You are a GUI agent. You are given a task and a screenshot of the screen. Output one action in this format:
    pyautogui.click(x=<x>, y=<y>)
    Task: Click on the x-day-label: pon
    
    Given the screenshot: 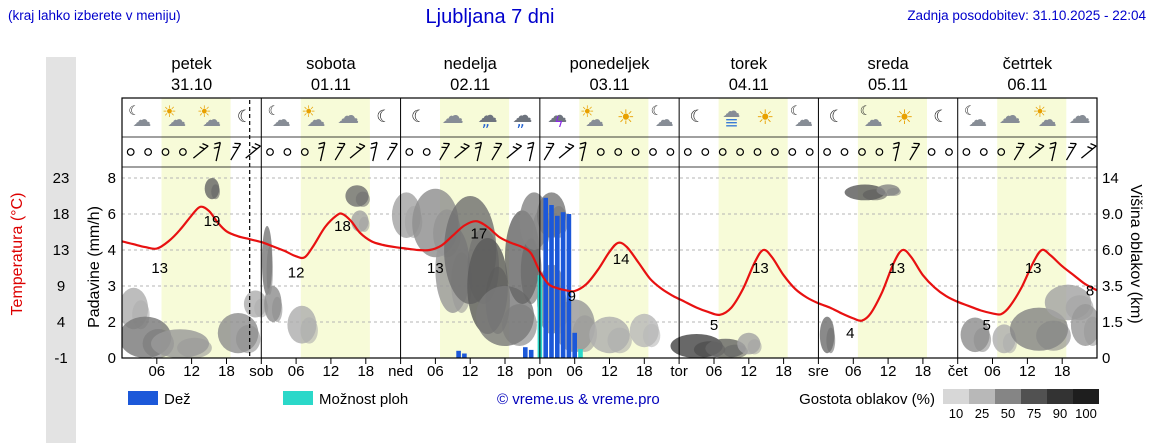 What is the action you would take?
    pyautogui.click(x=539, y=371)
    